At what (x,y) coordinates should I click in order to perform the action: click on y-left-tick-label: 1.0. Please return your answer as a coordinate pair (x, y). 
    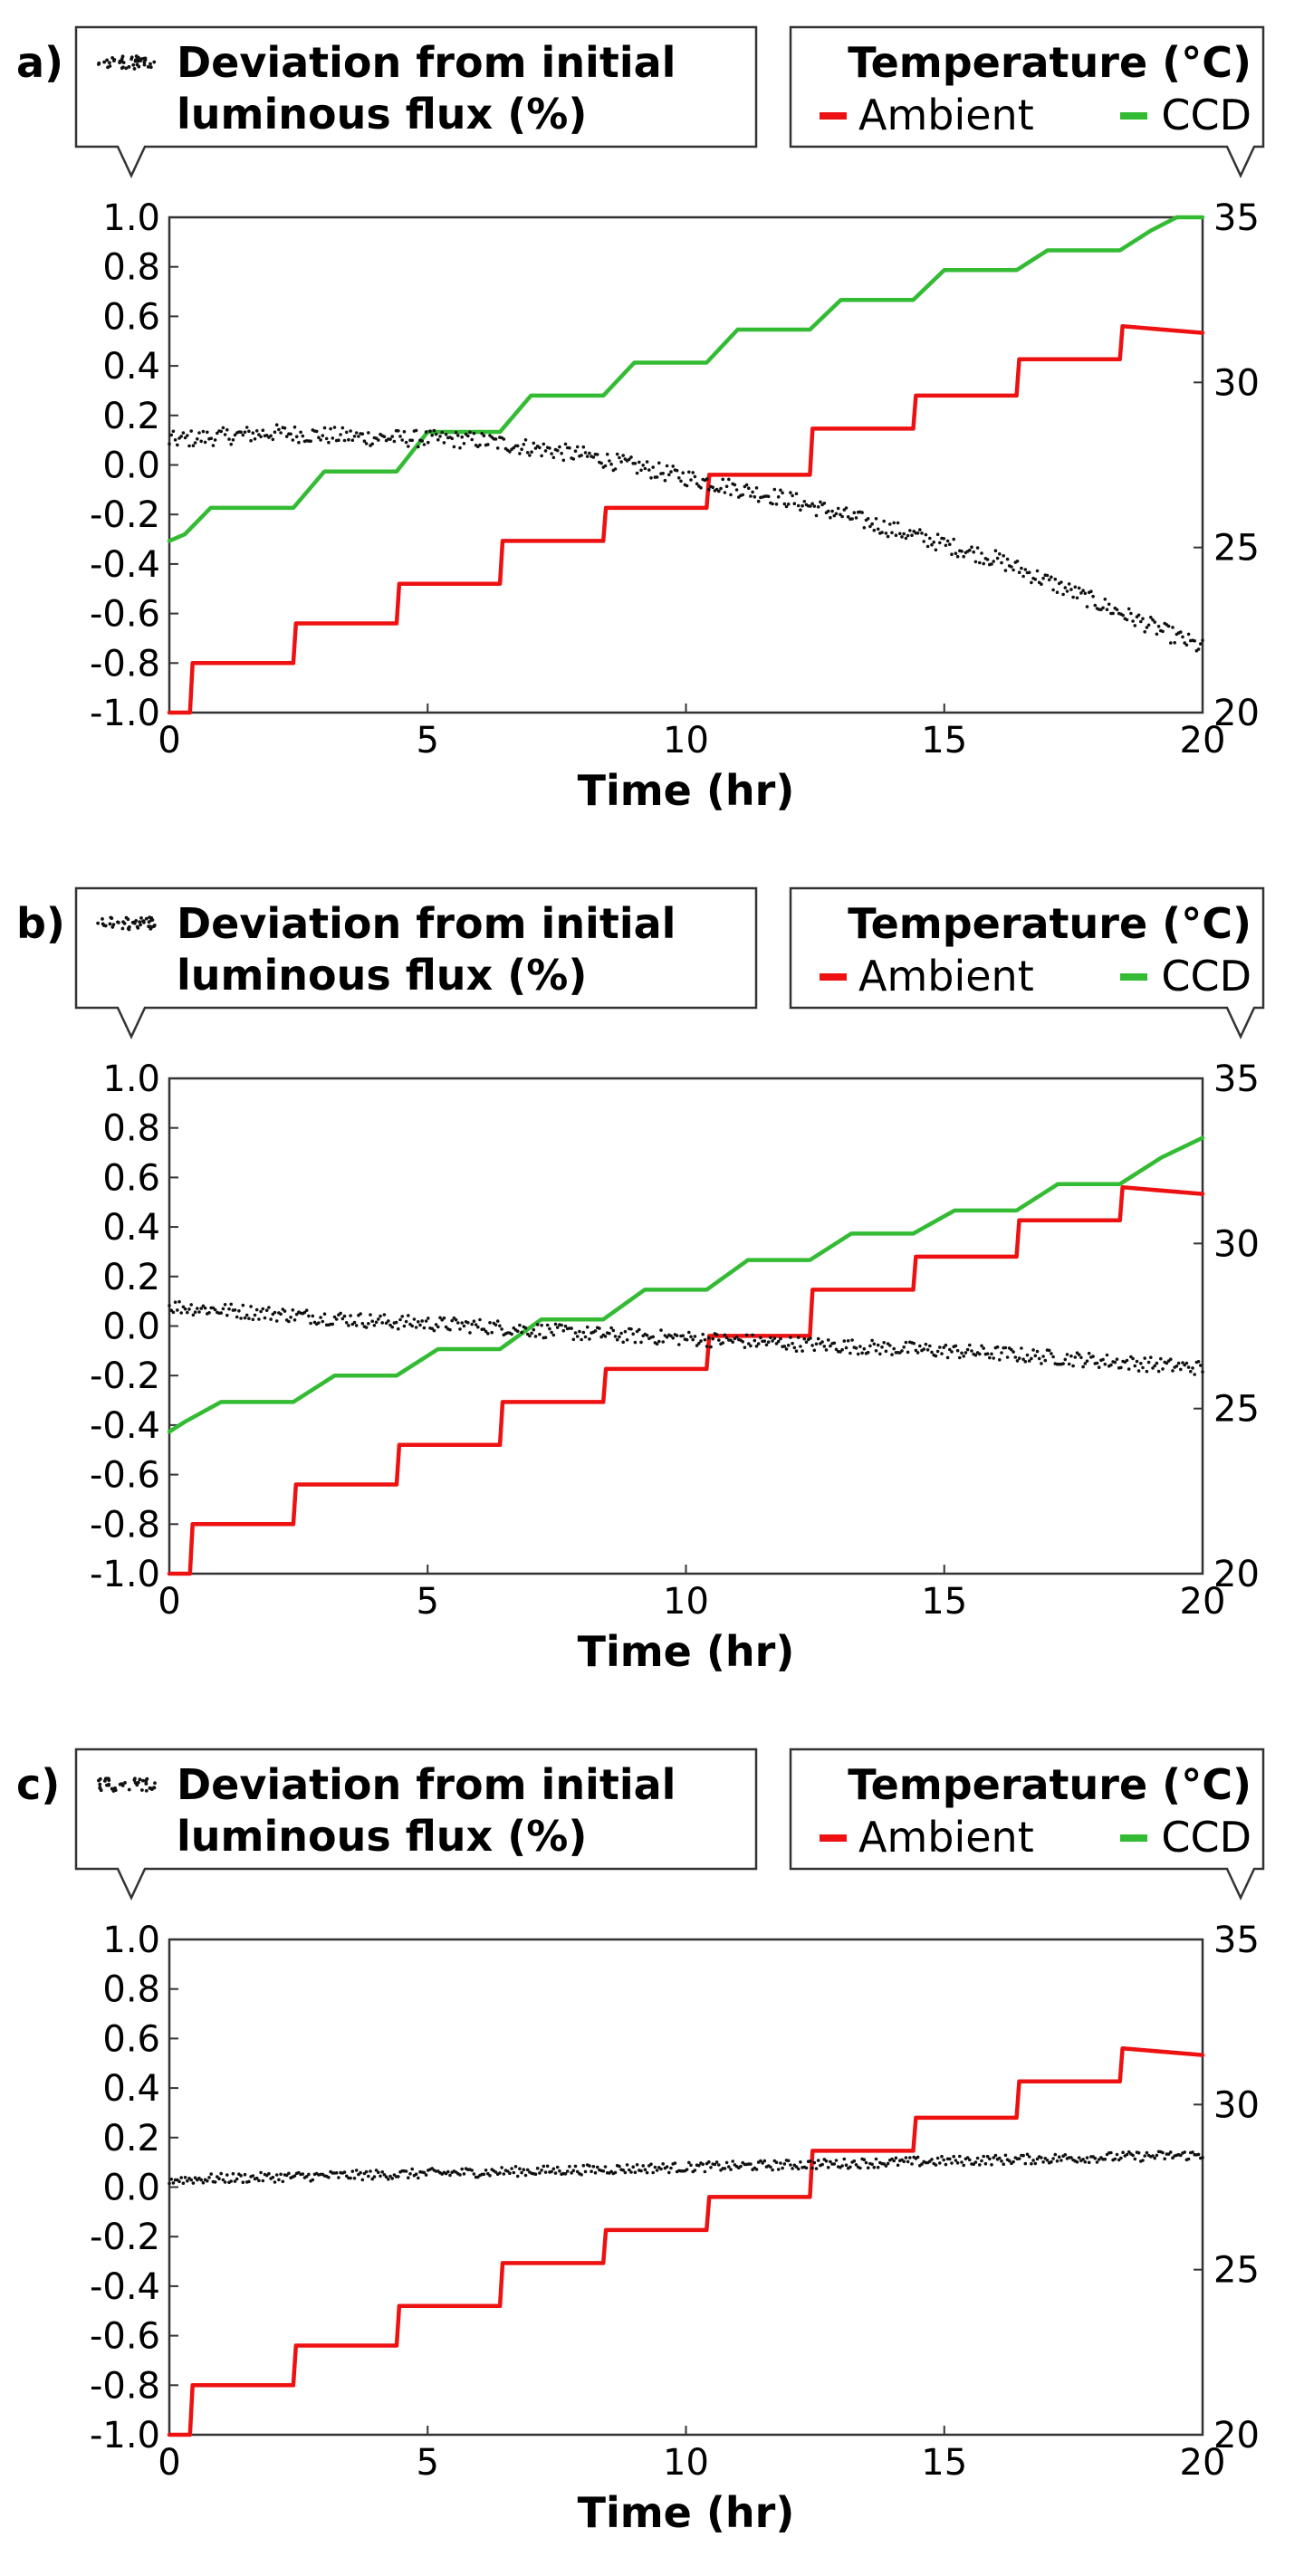
    Looking at the image, I should click on (131, 1079).